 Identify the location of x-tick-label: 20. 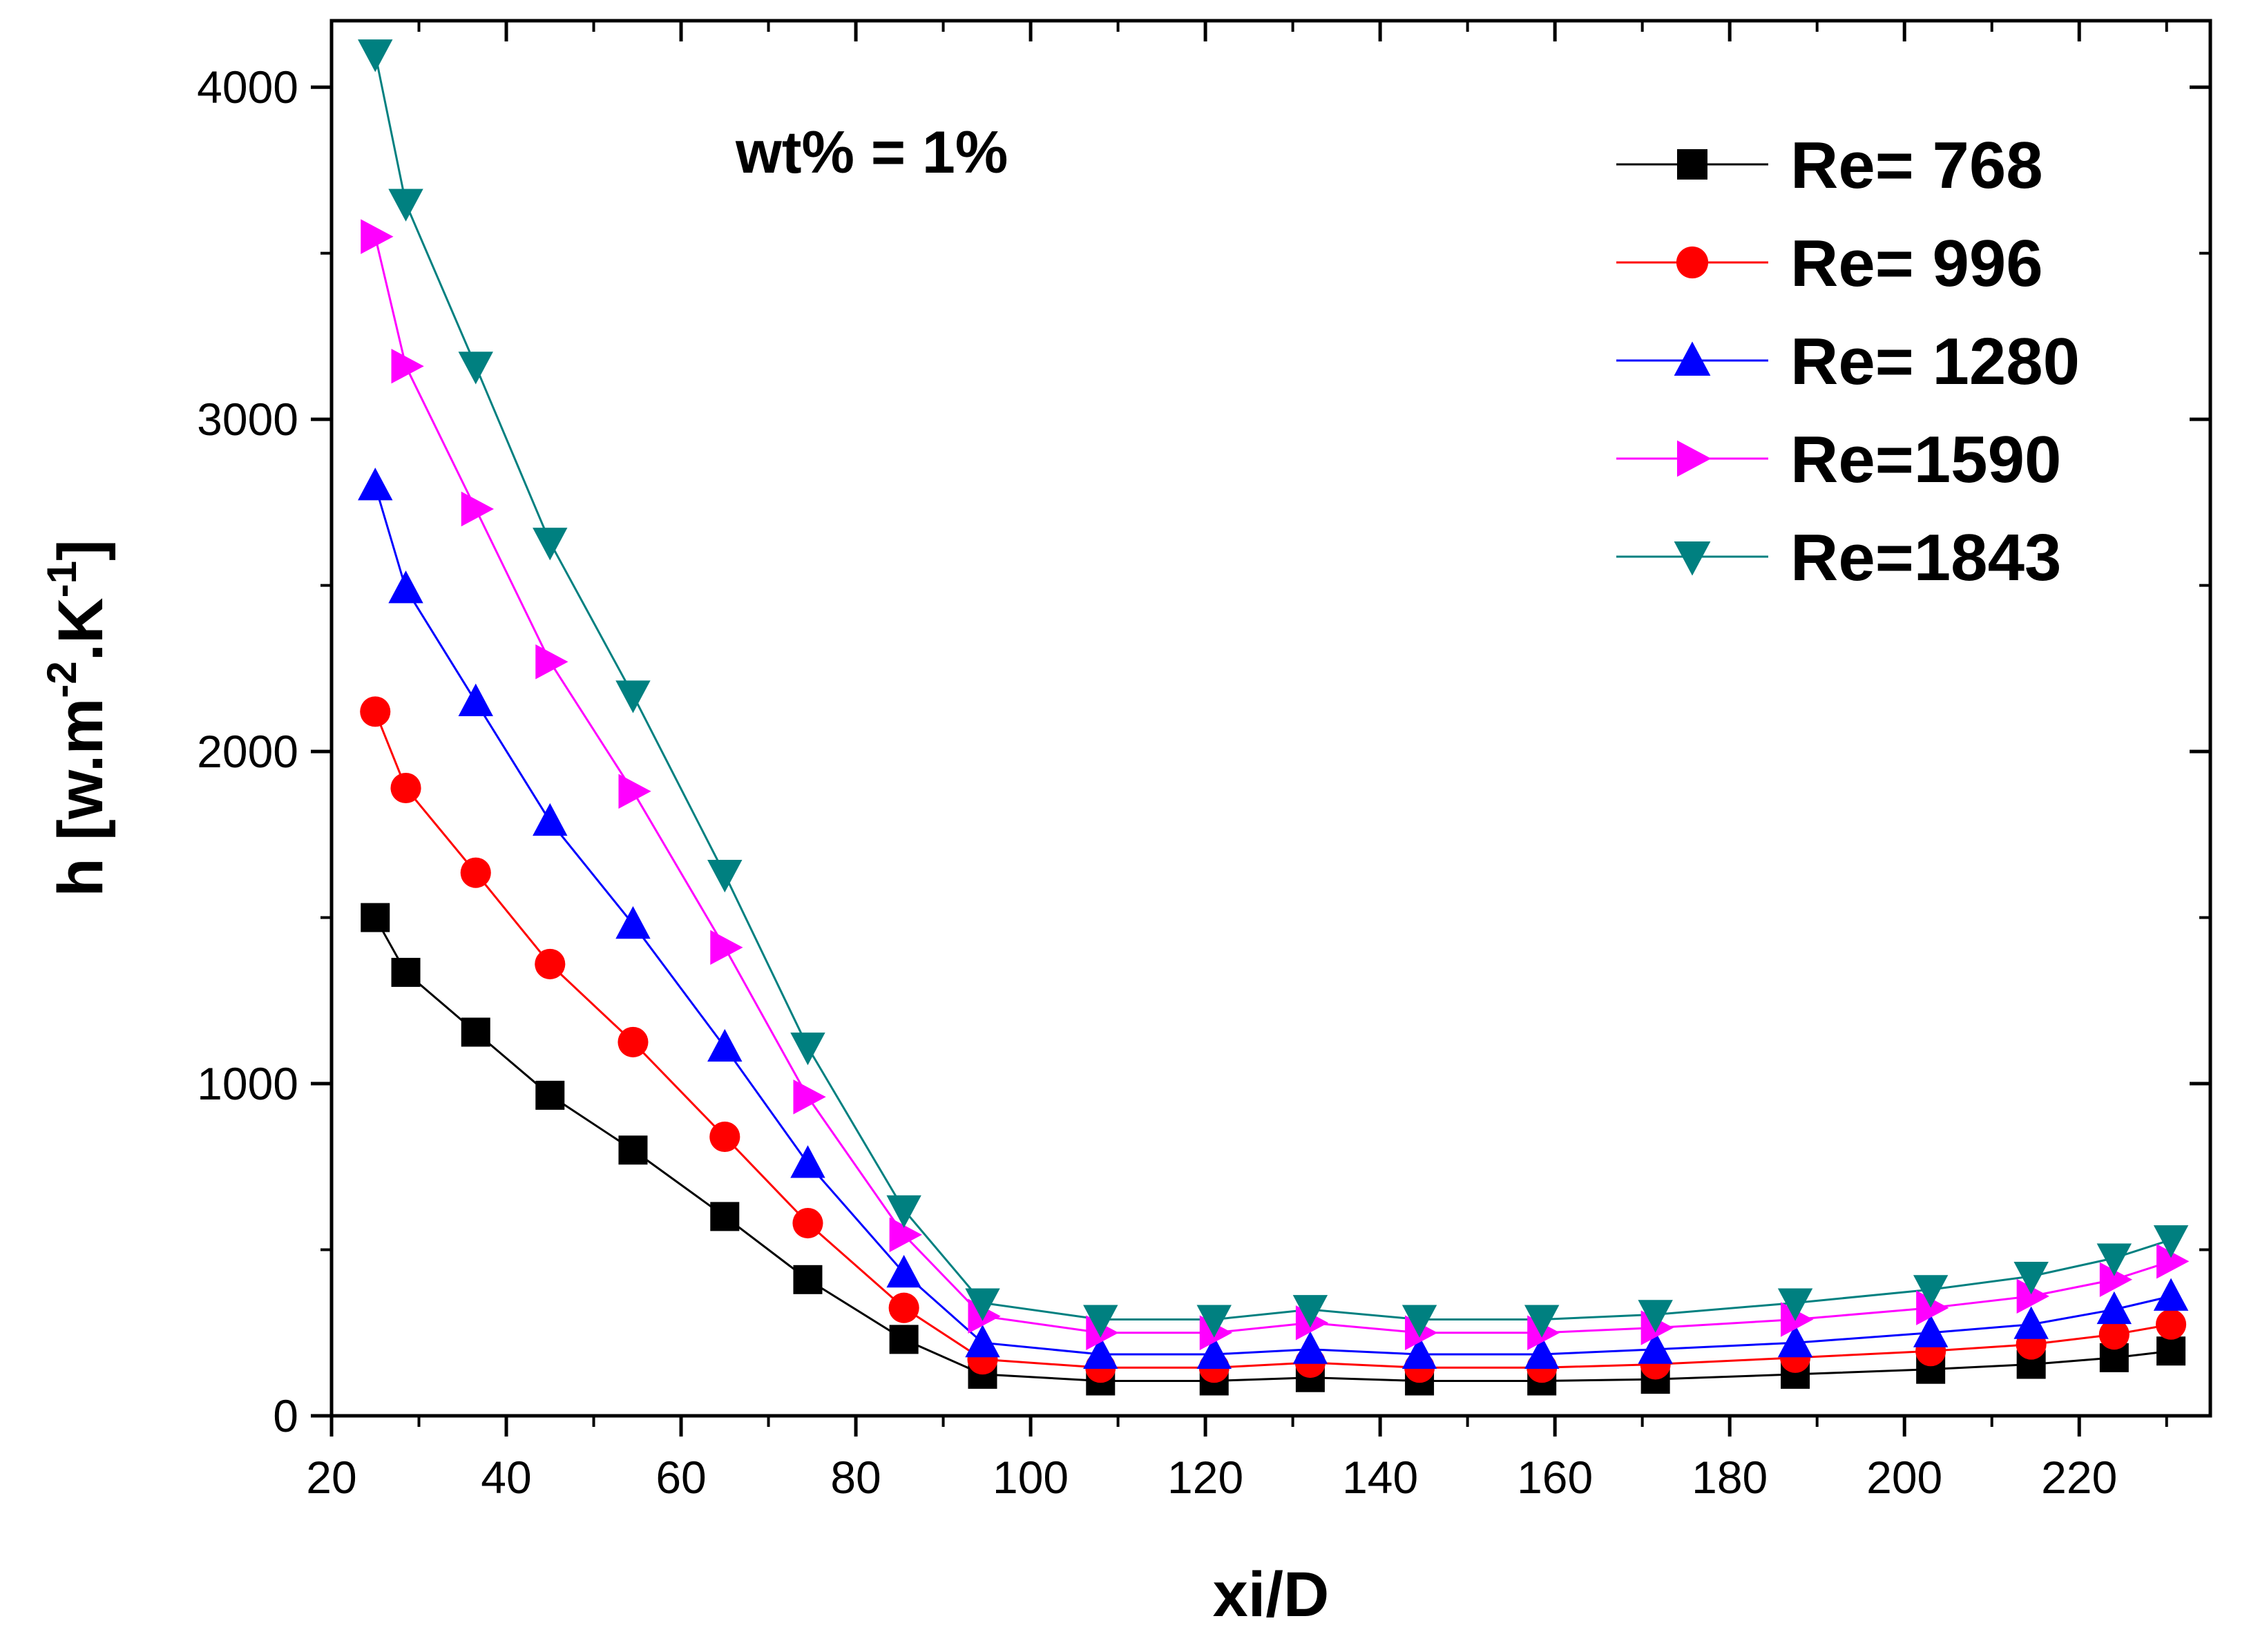
(331, 1477).